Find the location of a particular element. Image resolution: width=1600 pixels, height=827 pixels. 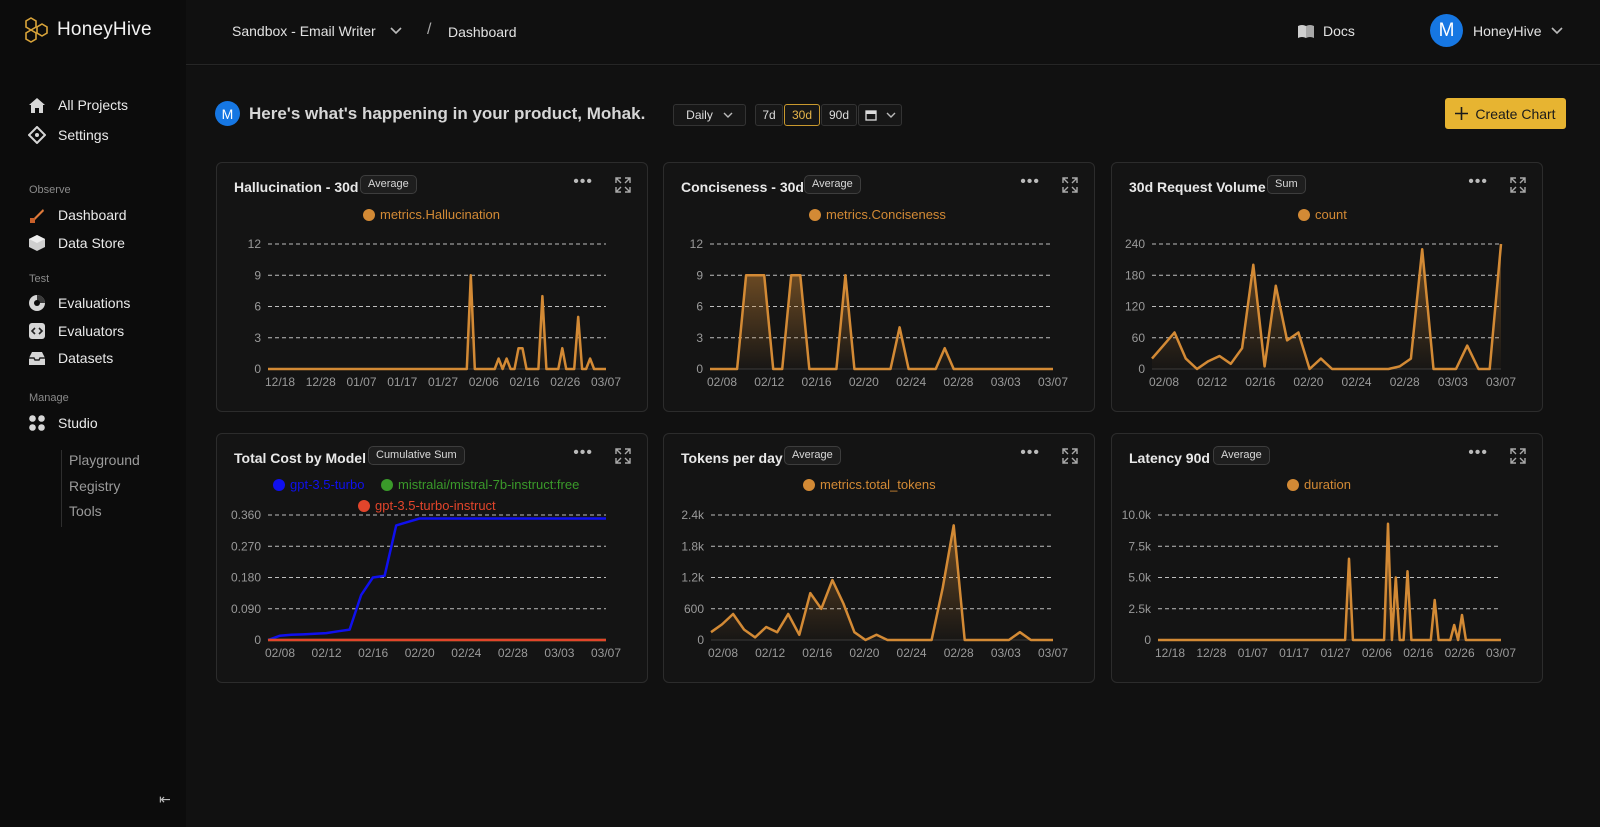

granularity-select: Daily is located at coordinates (709, 115).